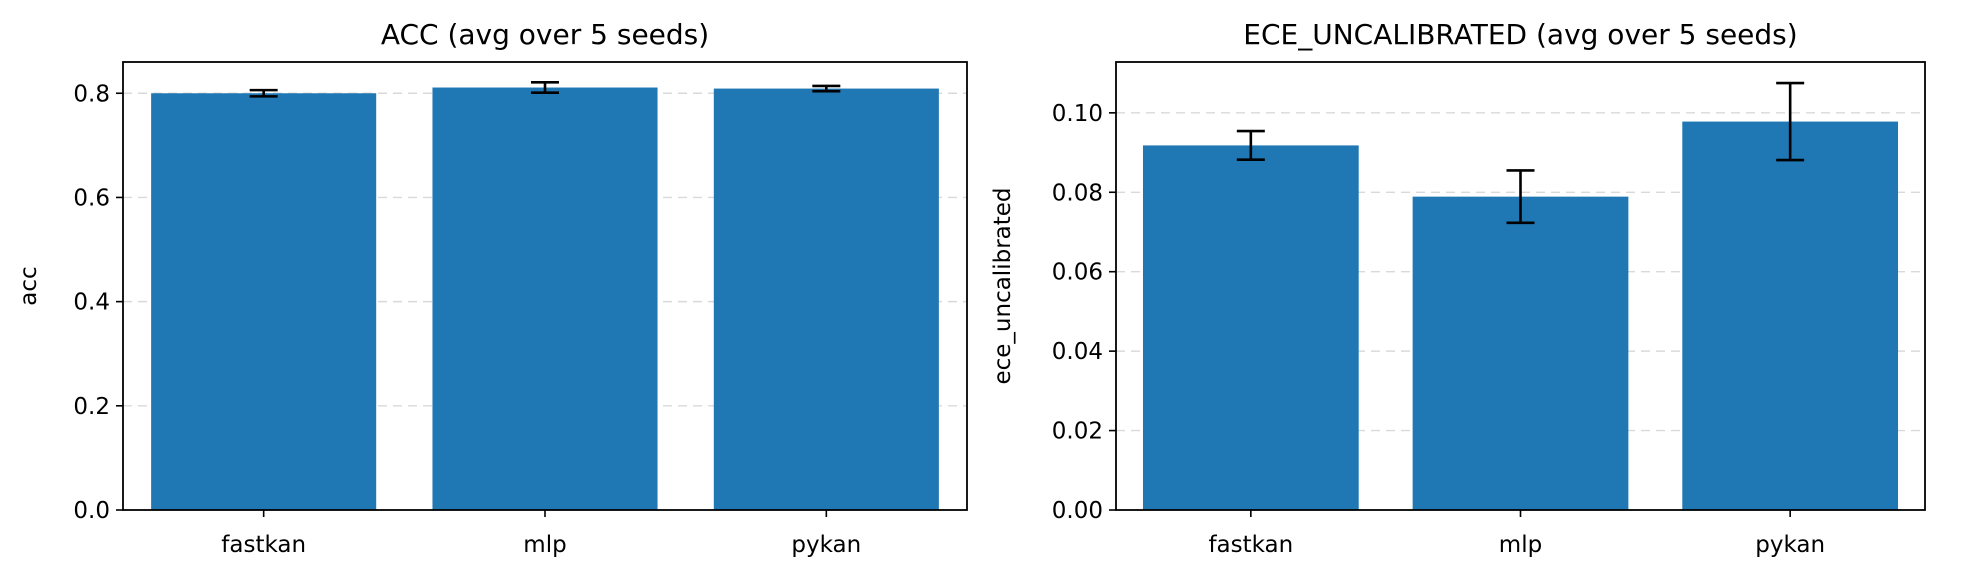 The height and width of the screenshot is (581, 1980). I want to click on y-tick-label: 0.0, so click(91, 511).